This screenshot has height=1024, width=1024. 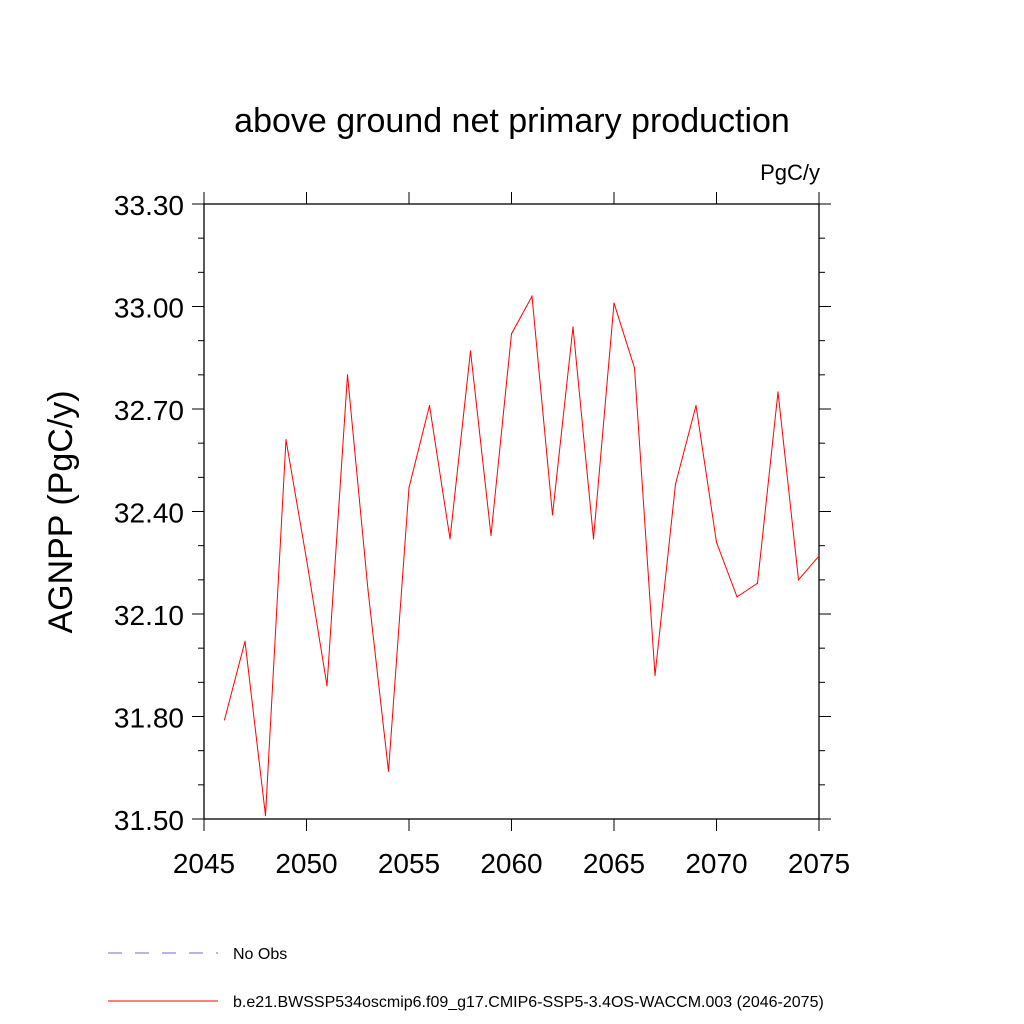 What do you see at coordinates (149, 615) in the screenshot?
I see `y-tick-label: 32.10` at bounding box center [149, 615].